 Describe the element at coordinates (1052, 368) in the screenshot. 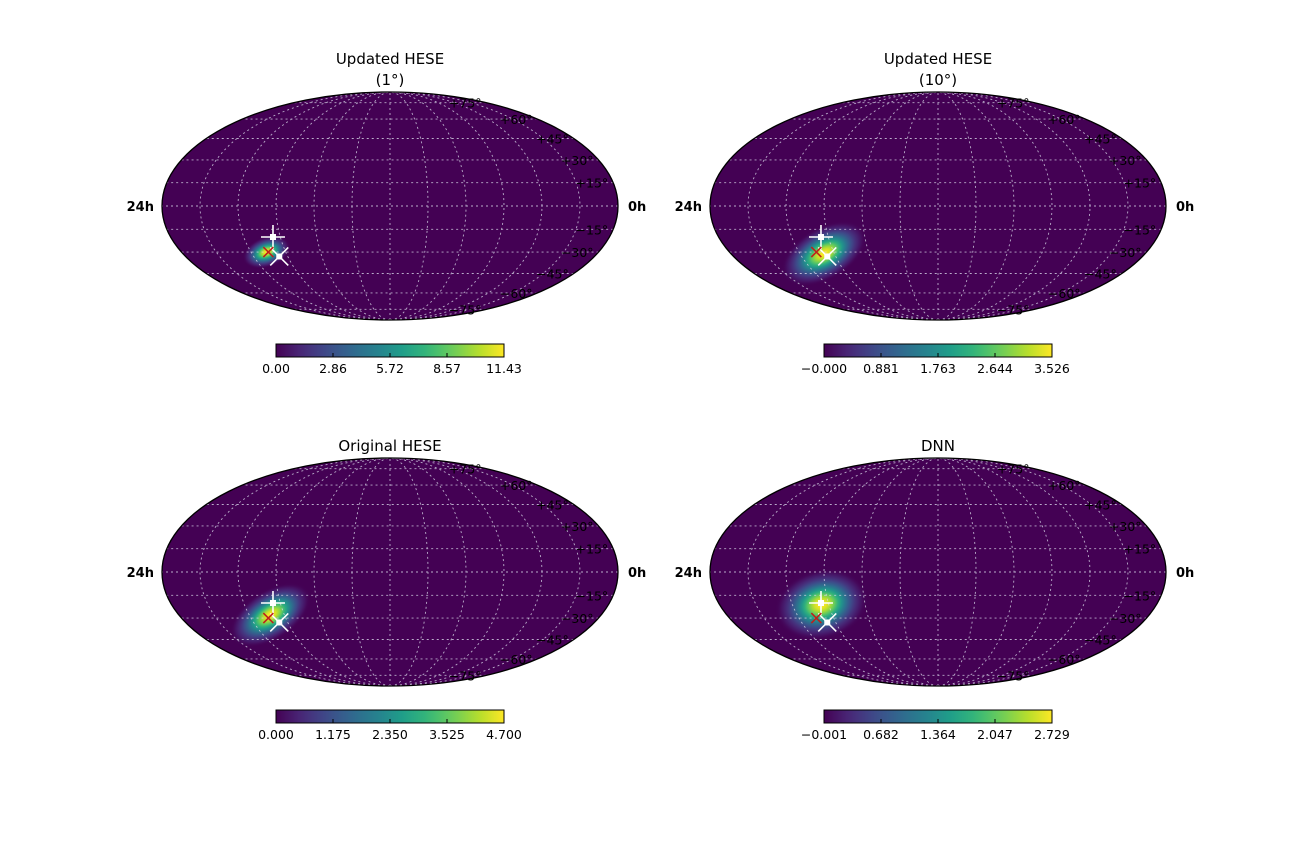

I see `colorbar-tick-label: 3.526` at that location.